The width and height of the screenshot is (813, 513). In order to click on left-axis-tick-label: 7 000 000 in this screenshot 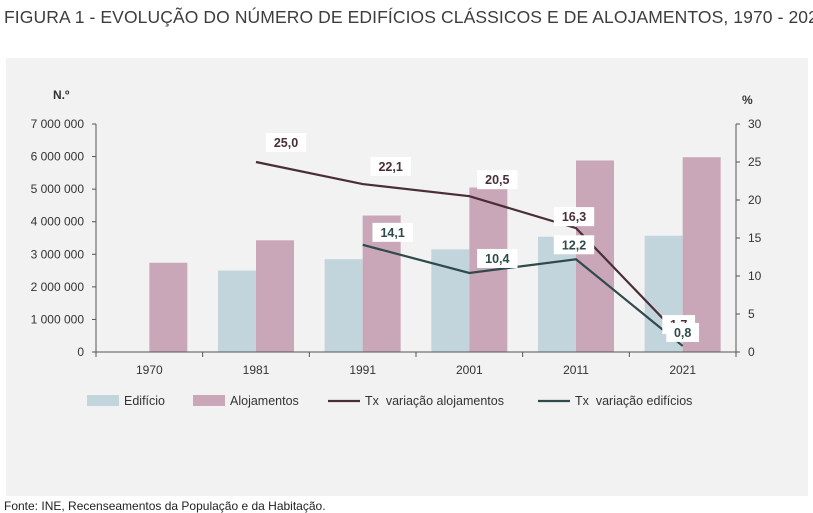, I will do `click(58, 124)`.